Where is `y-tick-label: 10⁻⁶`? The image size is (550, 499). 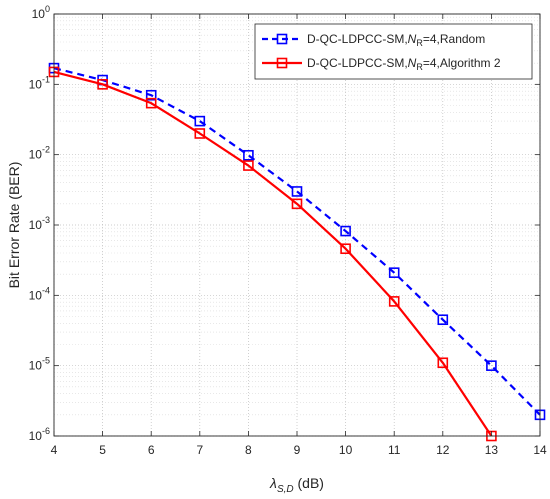 y-tick-label: 10⁻⁶ is located at coordinates (39, 434).